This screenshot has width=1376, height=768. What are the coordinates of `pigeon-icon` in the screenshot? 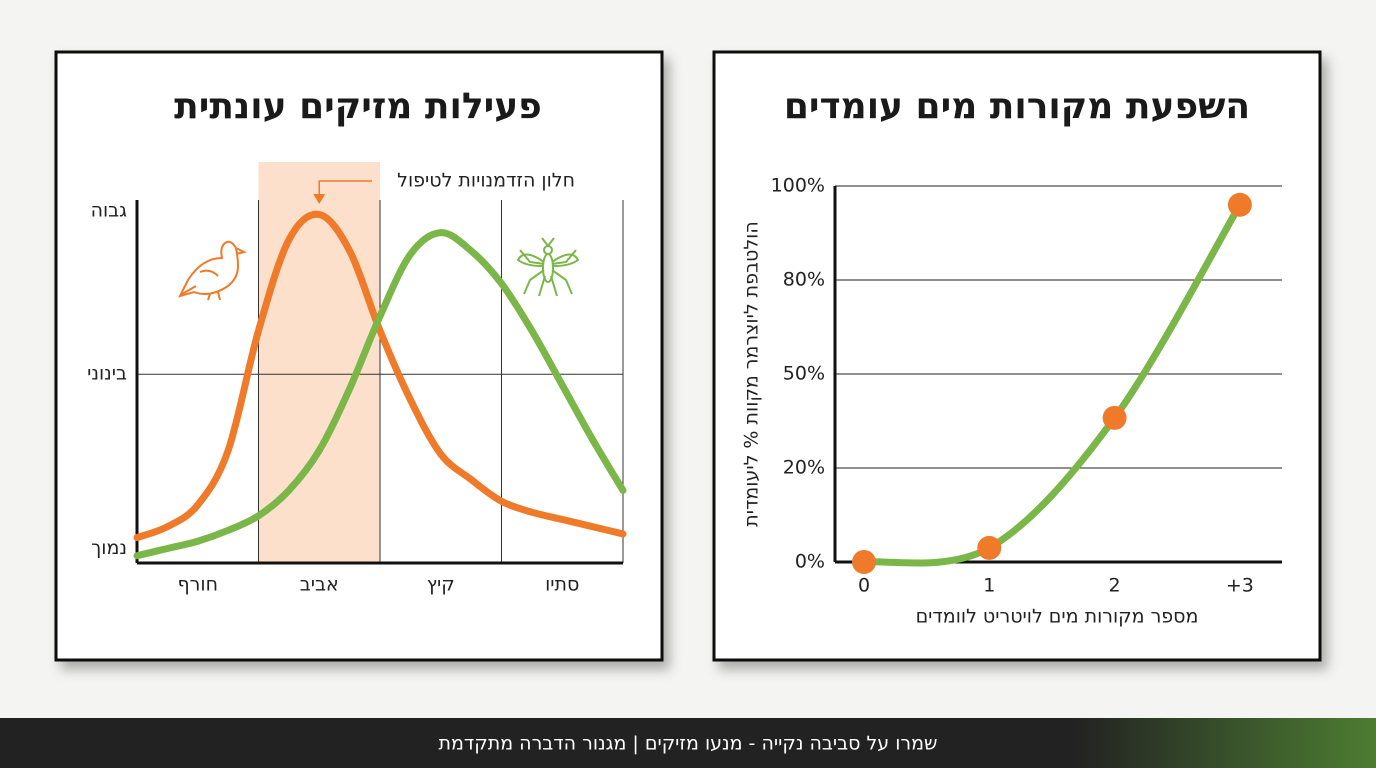 It's located at (212, 270).